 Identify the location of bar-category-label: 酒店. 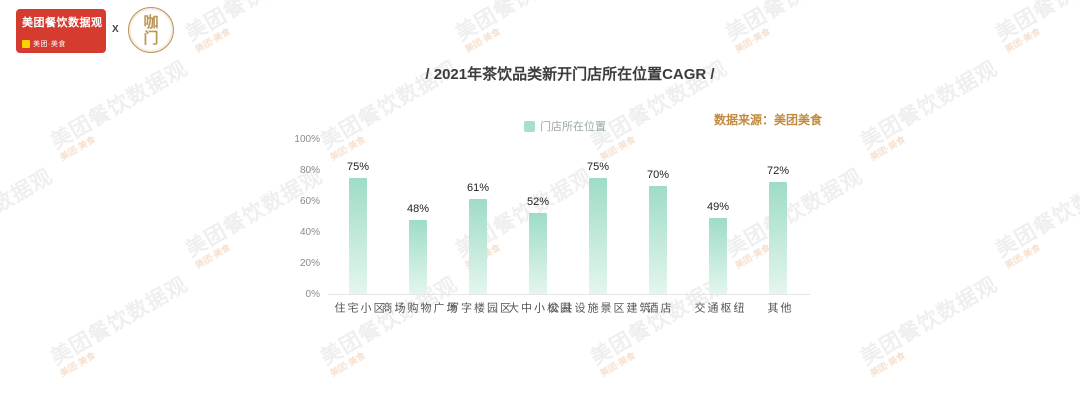
(658, 308).